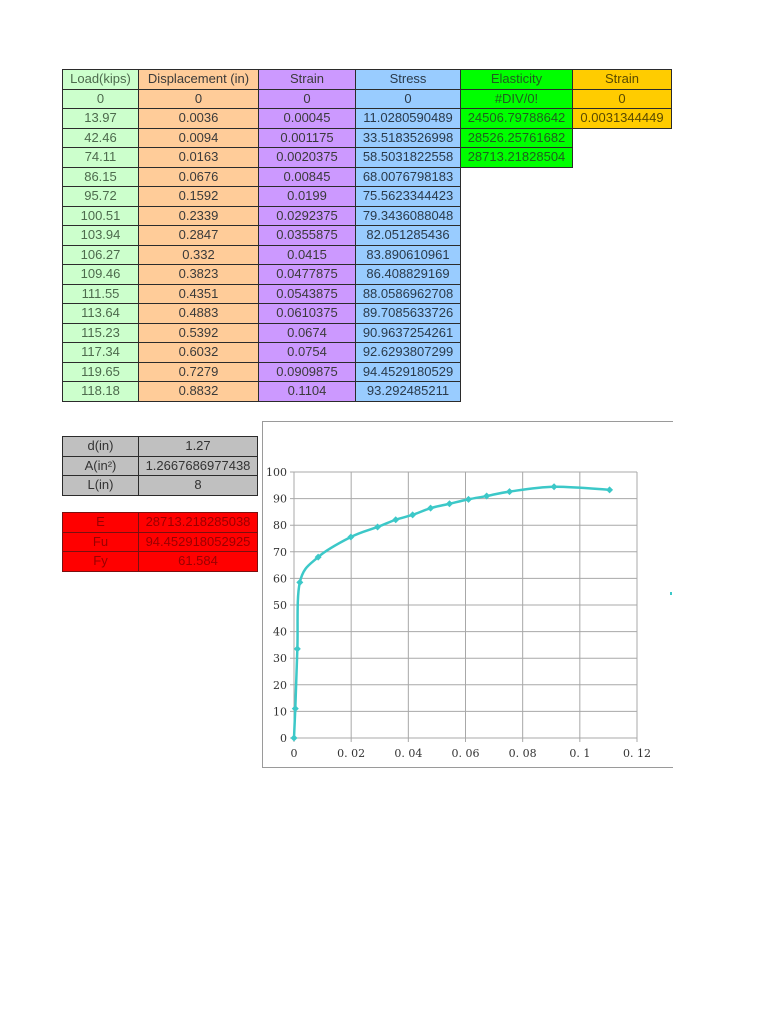  Describe the element at coordinates (198, 293) in the screenshot. I see `displacement-cell: 0.4351` at that location.